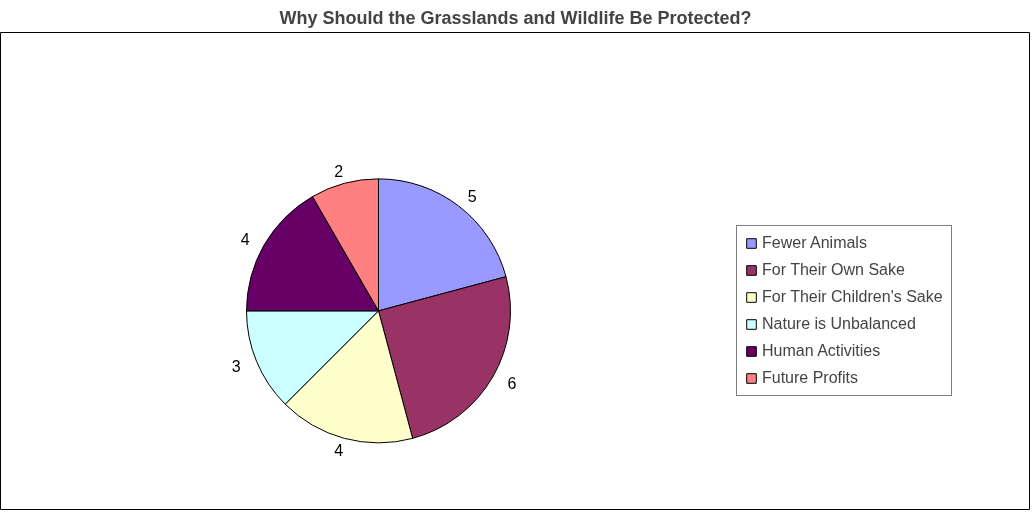 This screenshot has width=1032, height=514. Describe the element at coordinates (839, 324) in the screenshot. I see `legend-label: Nature is Unbalanced` at that location.